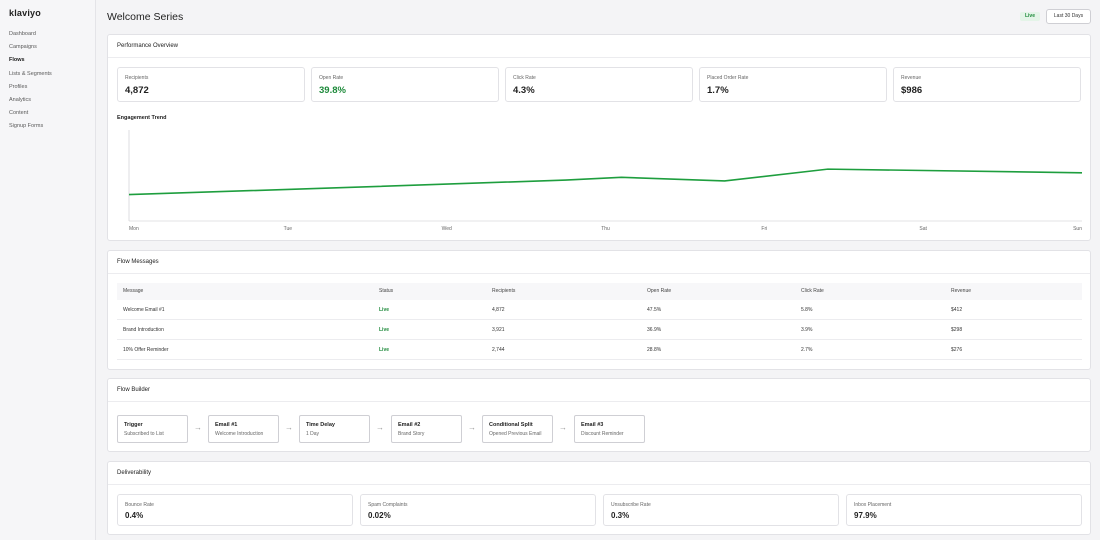  I want to click on message-name: 10% Offer Reminder, so click(146, 350).